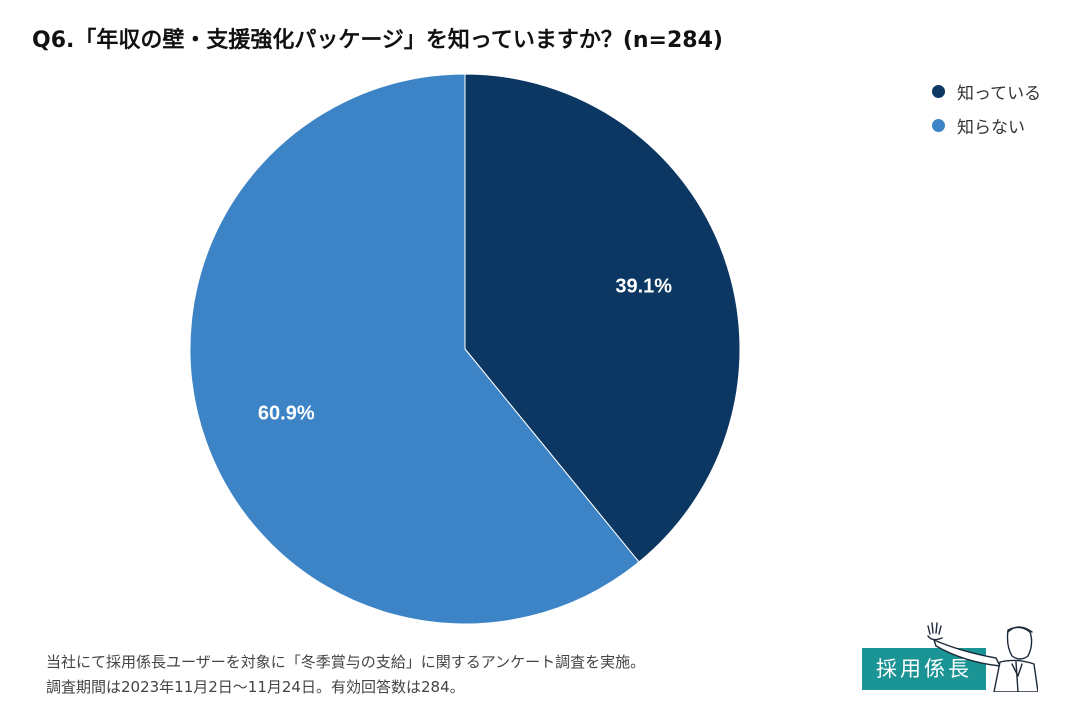 This screenshot has width=1080, height=720. I want to click on footnote-line-2: 調査期間は2023年11月2日〜11月24日。有効回答数は284。, so click(255, 687).